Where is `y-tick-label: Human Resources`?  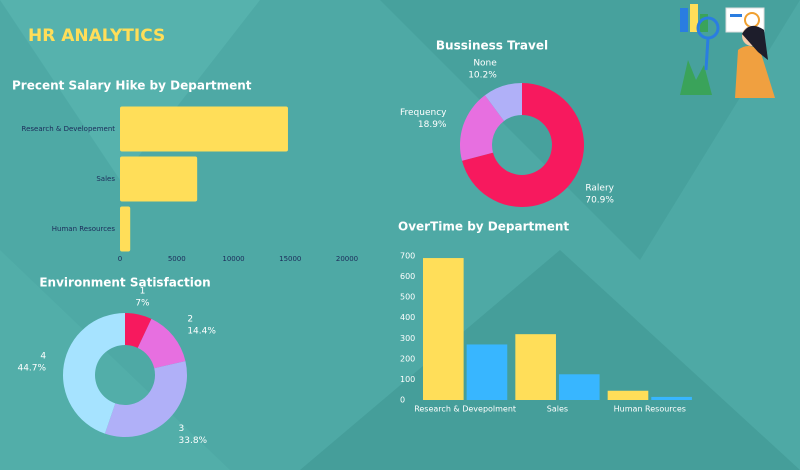 y-tick-label: Human Resources is located at coordinates (84, 229).